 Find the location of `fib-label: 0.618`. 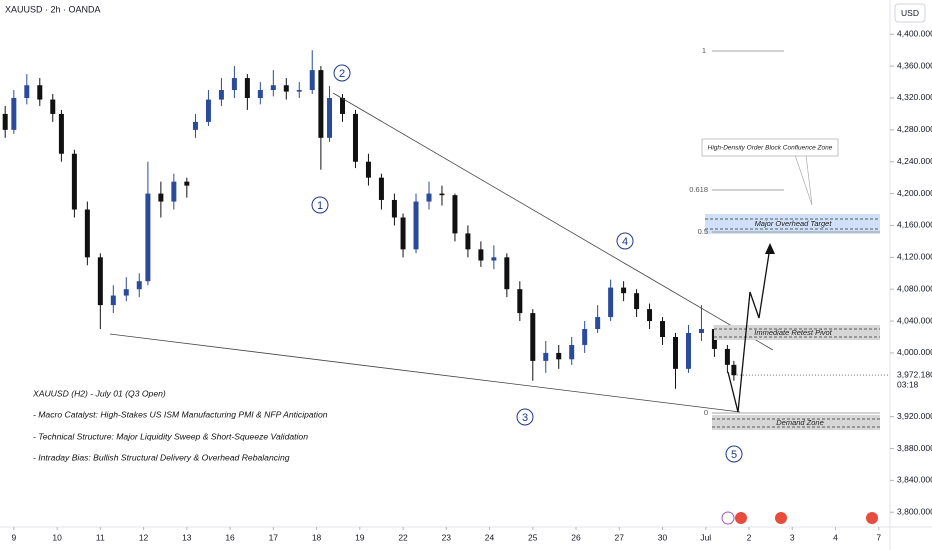

fib-label: 0.618 is located at coordinates (698, 189).